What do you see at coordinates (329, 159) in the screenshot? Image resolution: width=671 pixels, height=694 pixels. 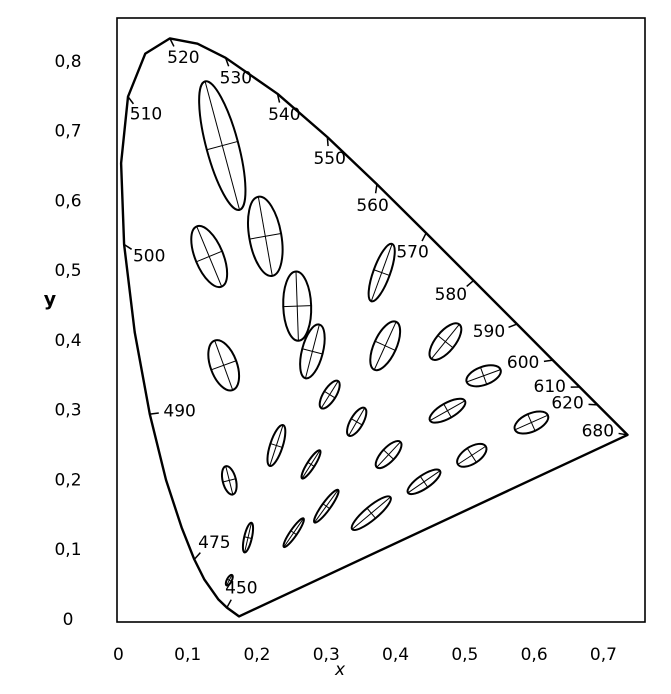 I see `wavelength-label: 550` at bounding box center [329, 159].